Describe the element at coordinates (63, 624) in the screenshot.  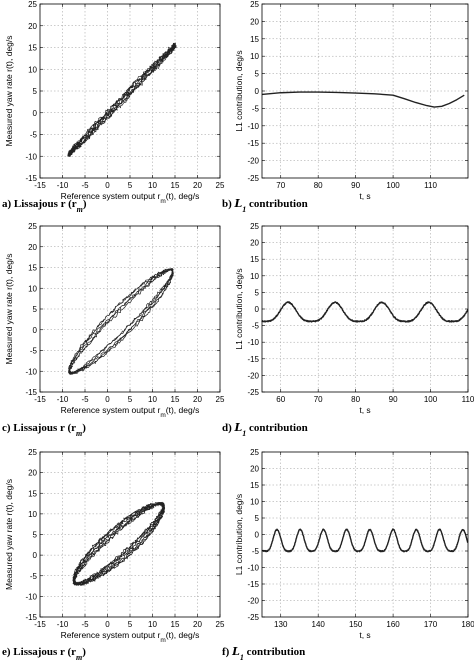
I see `x-tick-label: -10` at that location.